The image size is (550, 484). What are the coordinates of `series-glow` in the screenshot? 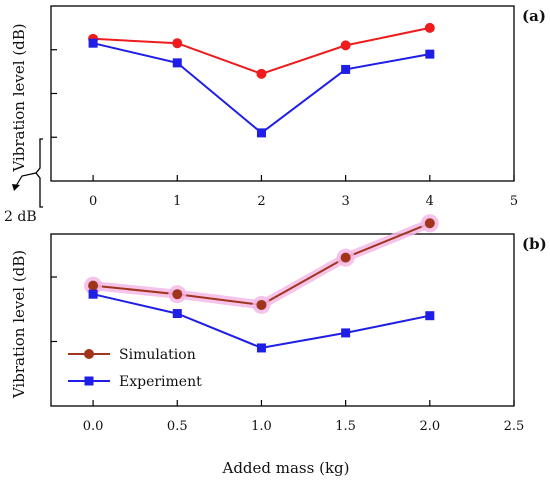 It's located at (261, 264).